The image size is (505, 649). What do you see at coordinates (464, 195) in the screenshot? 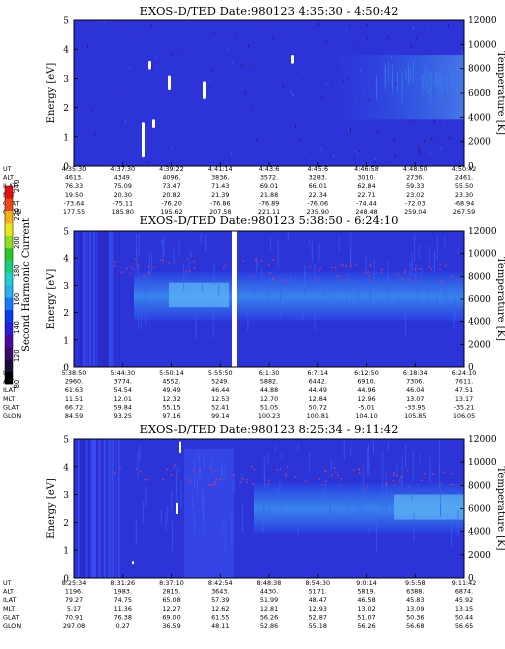
I see `table-cell: 23.30` at bounding box center [464, 195].